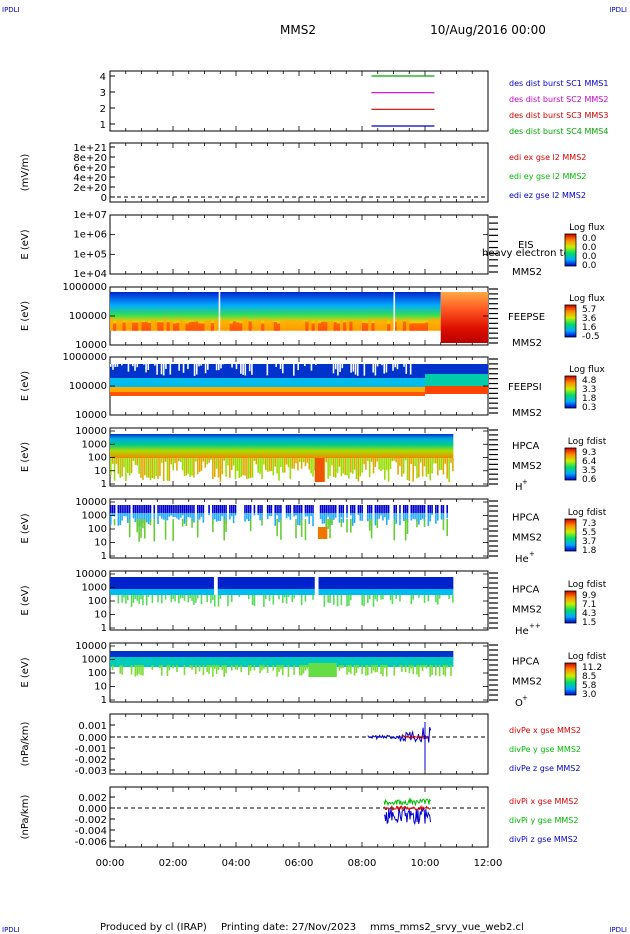 The image size is (630, 934). What do you see at coordinates (100, 687) in the screenshot?
I see `y-tick-label: 10` at bounding box center [100, 687].